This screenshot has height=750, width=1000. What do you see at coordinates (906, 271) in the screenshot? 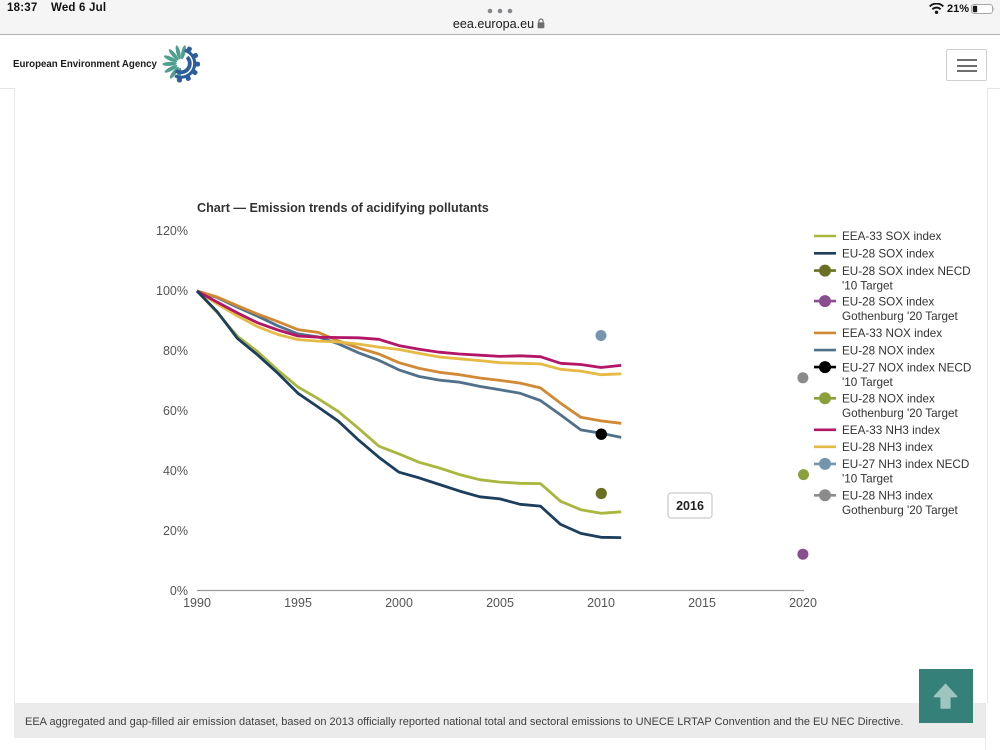
I see `svg-text: EU-28 SOX index NECD` at bounding box center [906, 271].